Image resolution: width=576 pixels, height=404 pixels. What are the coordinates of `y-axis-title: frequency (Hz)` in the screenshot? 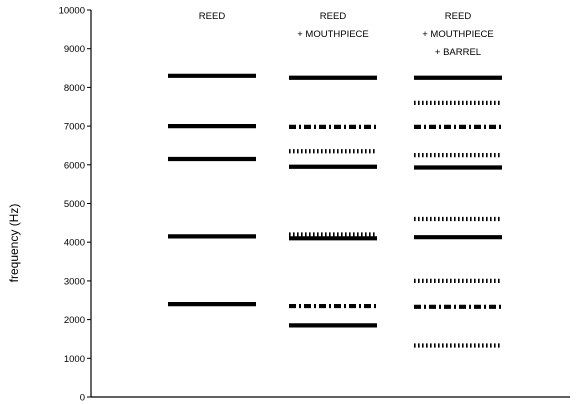 It's located at (14, 243).